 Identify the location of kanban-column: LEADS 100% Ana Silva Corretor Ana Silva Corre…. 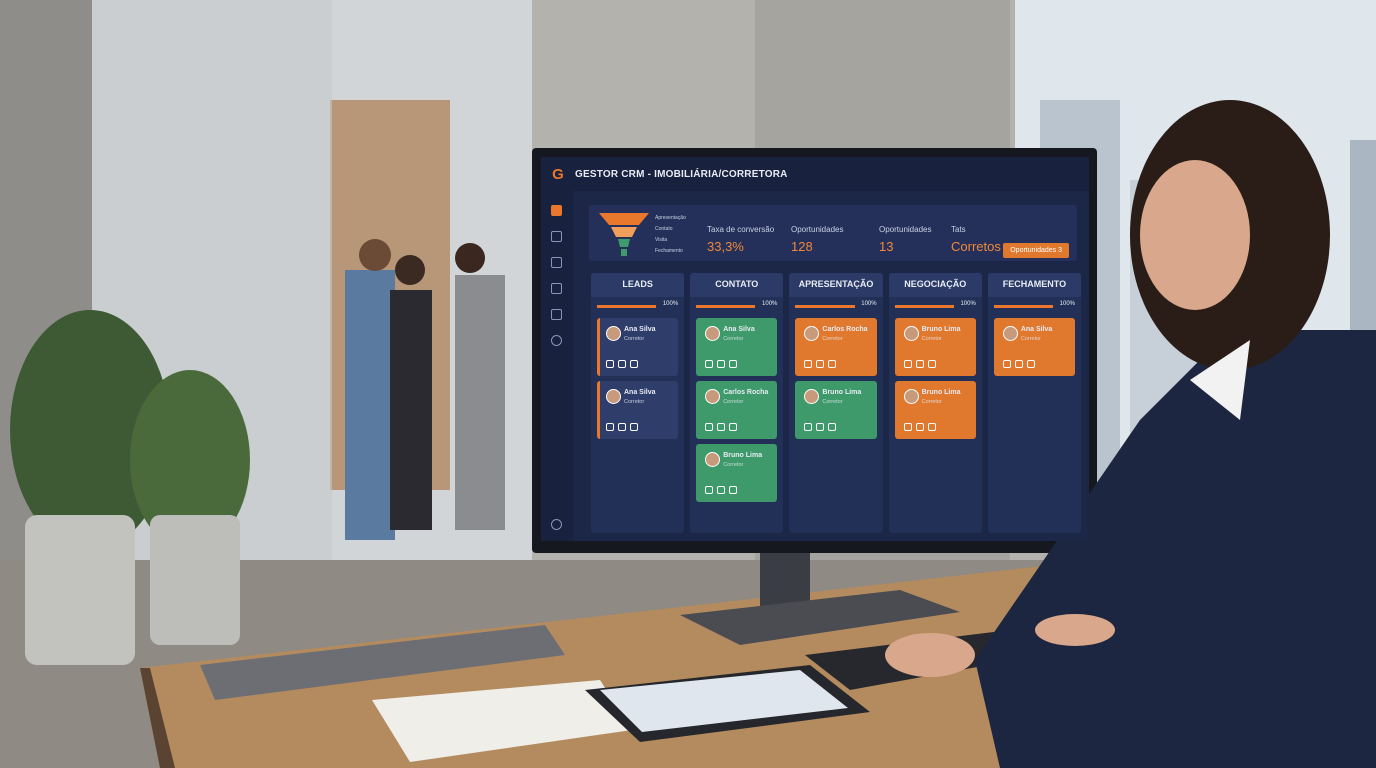
(638, 403).